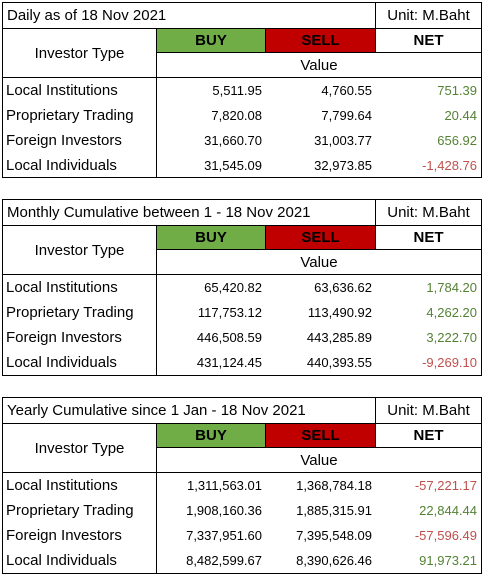 This screenshot has width=486, height=576. Describe the element at coordinates (445, 535) in the screenshot. I see `net-value: -57,596.49` at that location.